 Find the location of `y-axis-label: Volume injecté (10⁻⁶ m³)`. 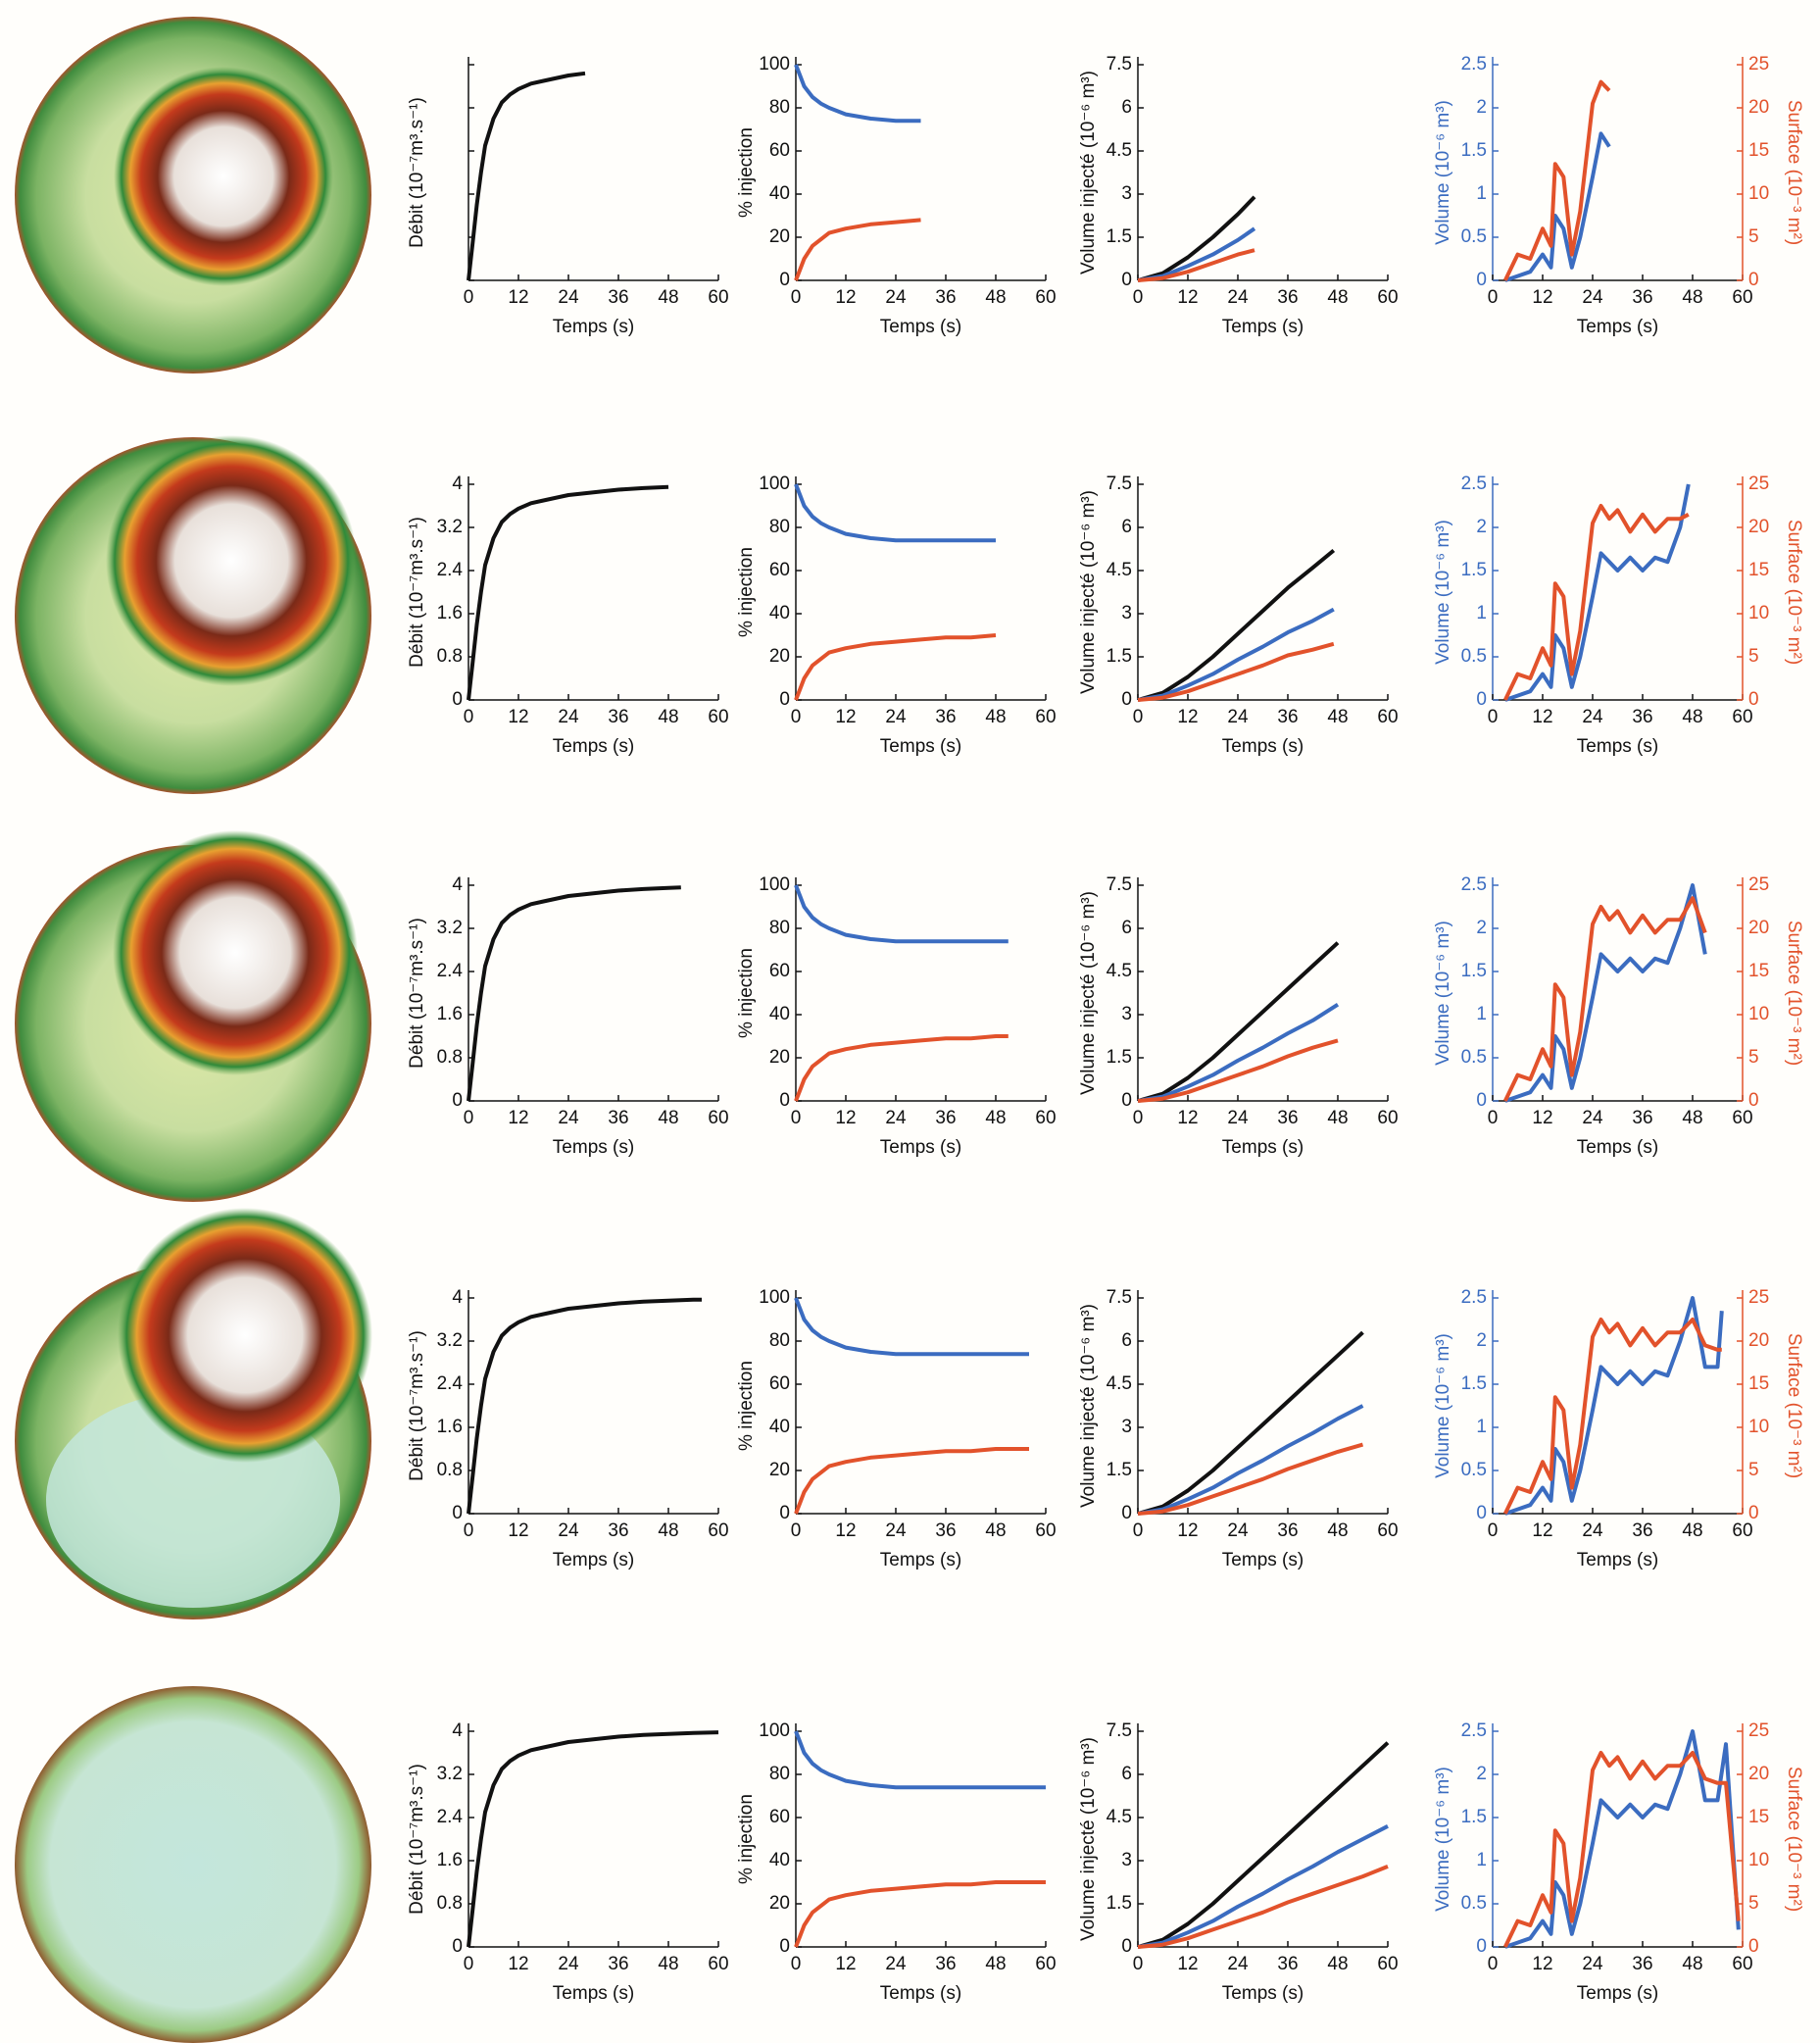

y-axis-label: Volume injecté (10⁻⁶ m³) is located at coordinates (1088, 993).